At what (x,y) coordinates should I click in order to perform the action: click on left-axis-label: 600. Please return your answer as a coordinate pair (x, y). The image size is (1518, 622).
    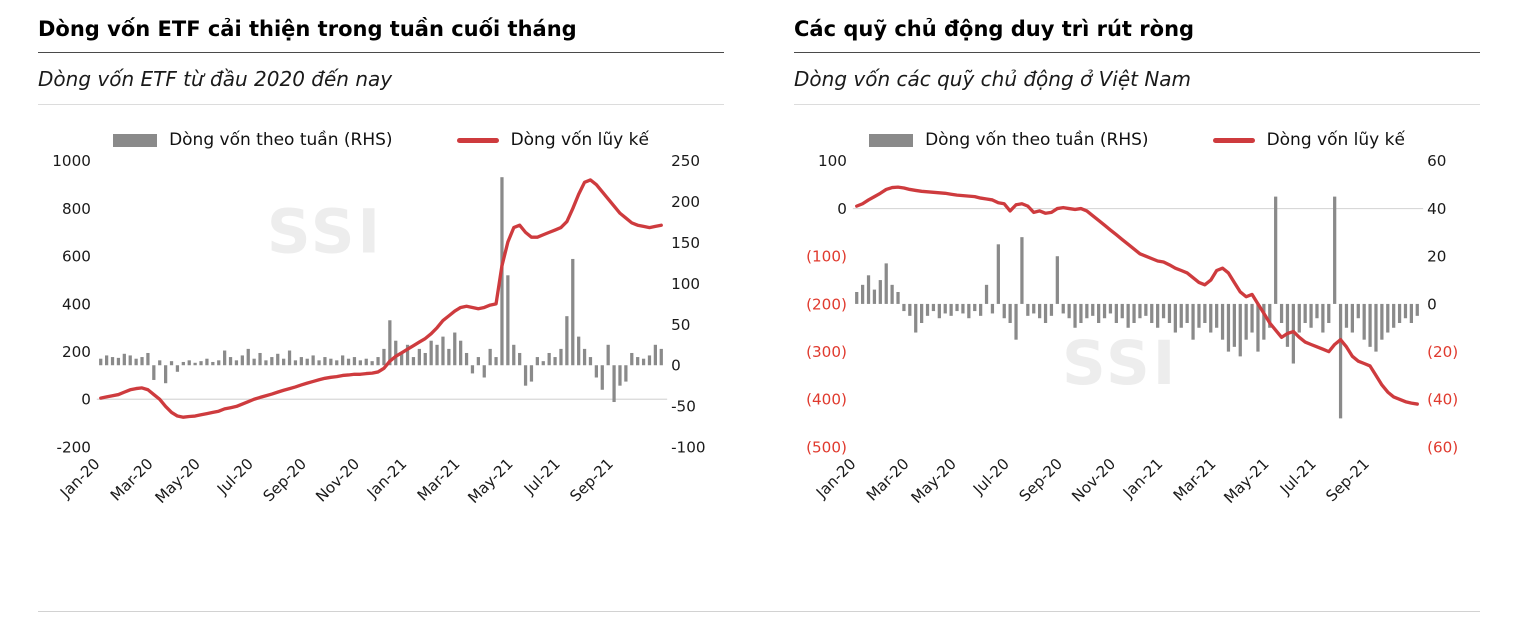
    Looking at the image, I should click on (76, 257).